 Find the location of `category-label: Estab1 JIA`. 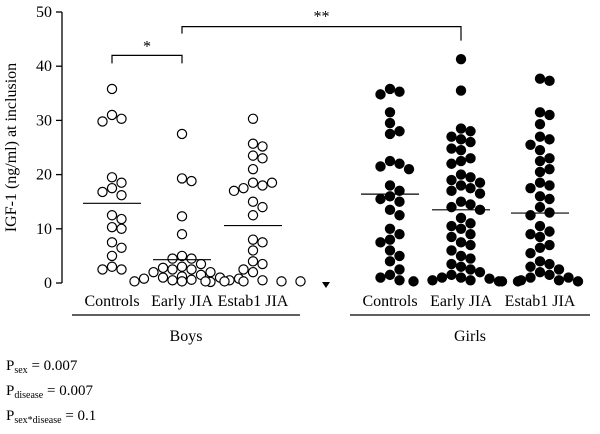

category-label: Estab1 JIA is located at coordinates (540, 301).